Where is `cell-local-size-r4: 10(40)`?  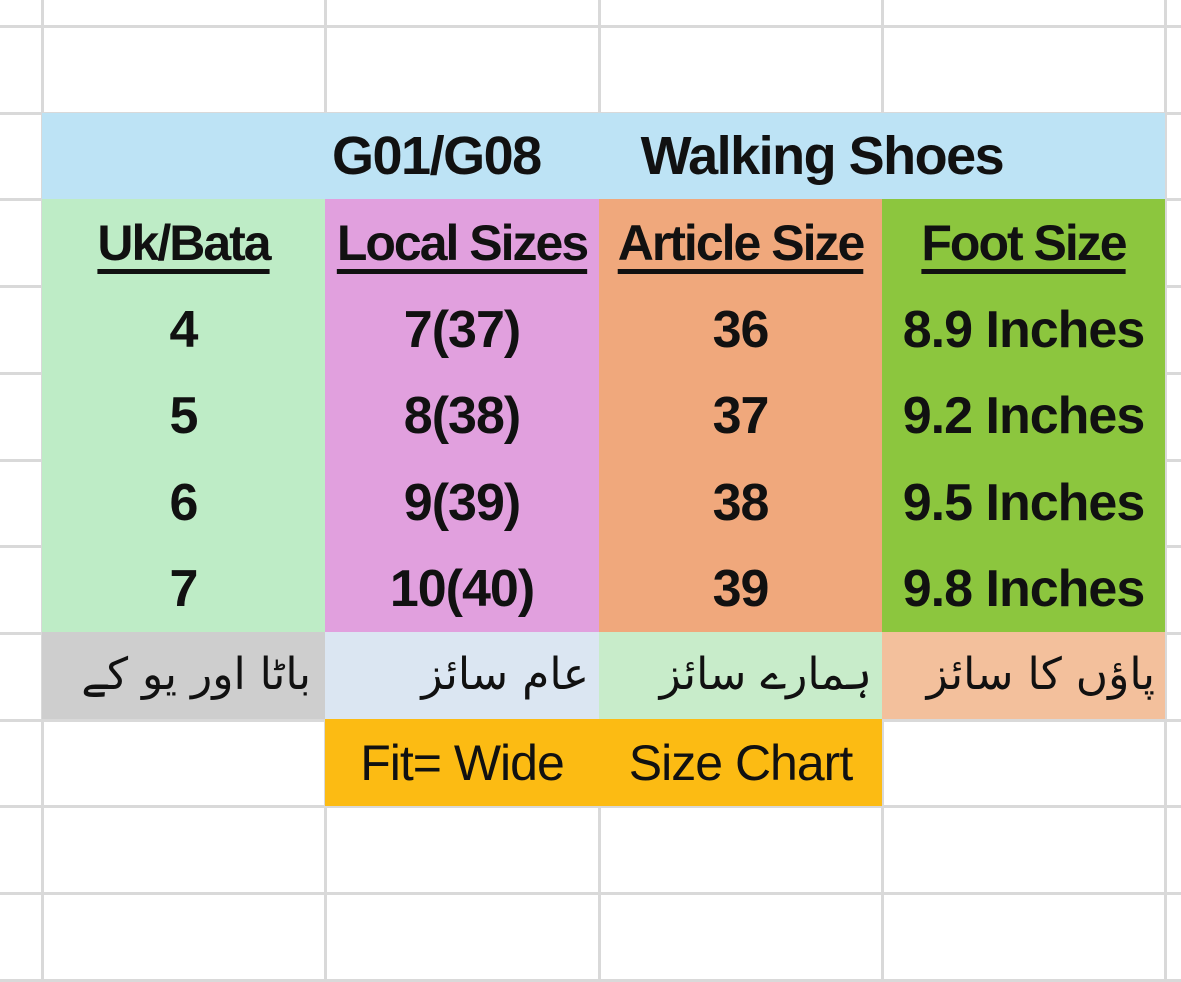 cell-local-size-r4: 10(40) is located at coordinates (462, 589).